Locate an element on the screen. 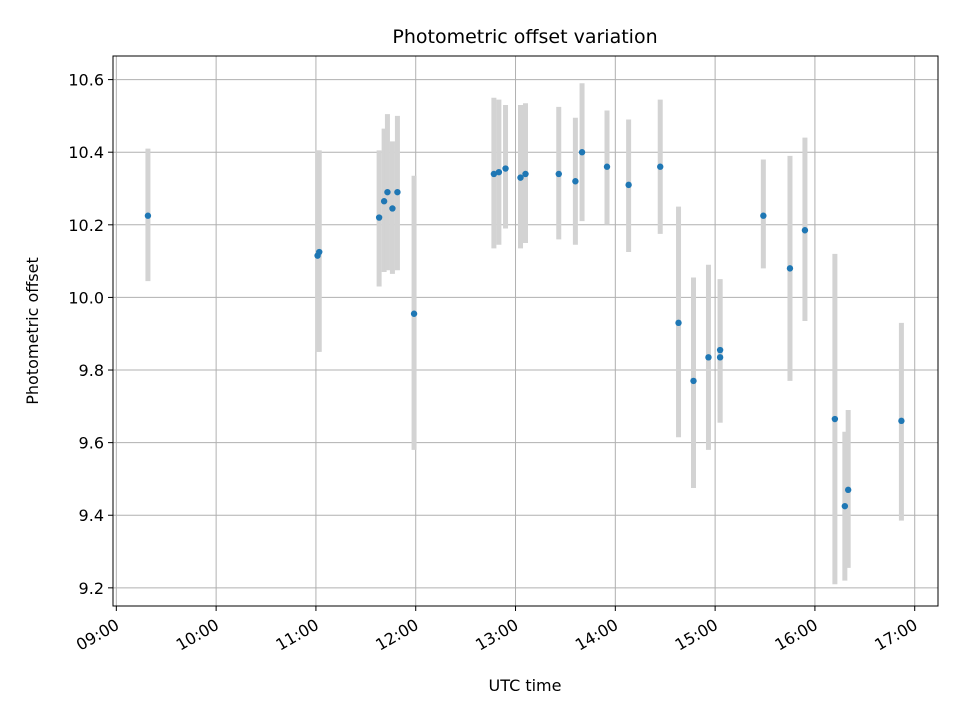  y-tick-label: 9.4 is located at coordinates (91, 515).